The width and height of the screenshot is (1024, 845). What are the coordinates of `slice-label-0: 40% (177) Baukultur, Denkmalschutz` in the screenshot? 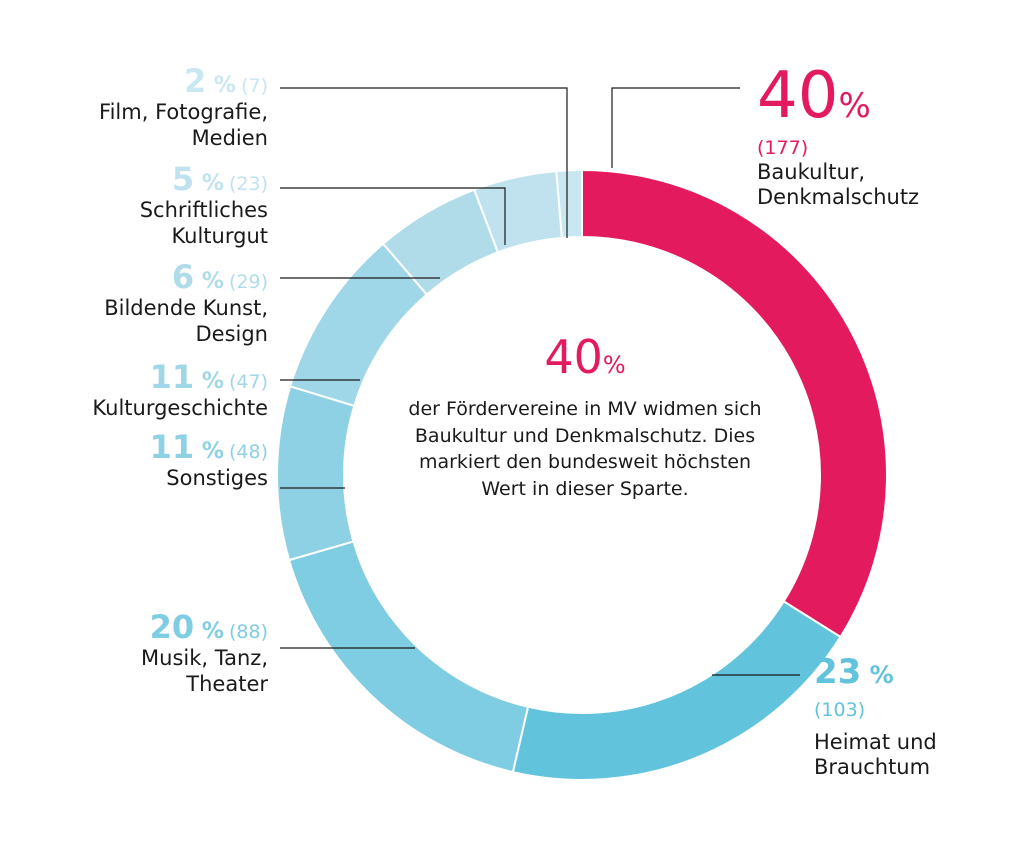 It's located at (838, 134).